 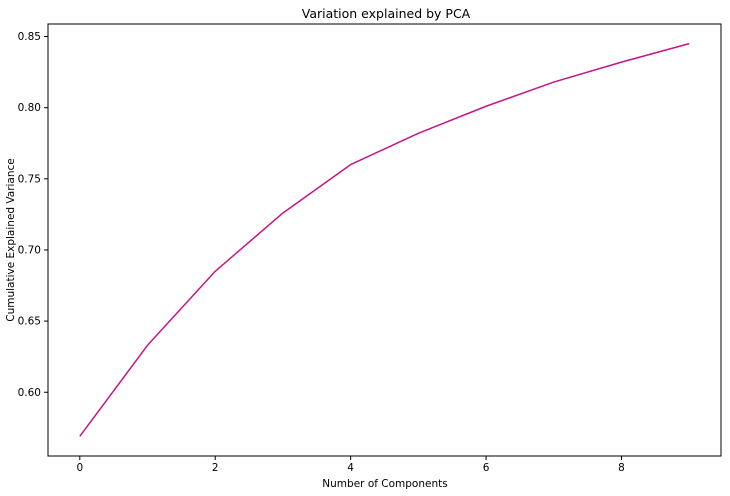 I want to click on x-axis-label: Number of Components, so click(x=384, y=484).